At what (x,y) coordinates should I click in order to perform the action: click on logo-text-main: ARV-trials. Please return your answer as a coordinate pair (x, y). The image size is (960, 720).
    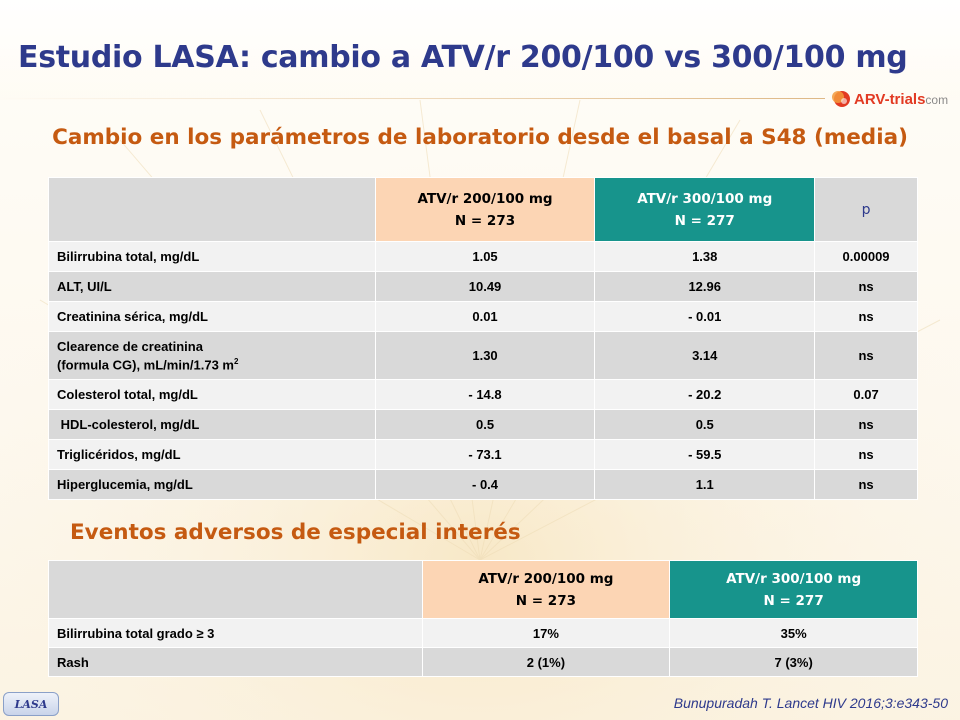
    Looking at the image, I should click on (890, 99).